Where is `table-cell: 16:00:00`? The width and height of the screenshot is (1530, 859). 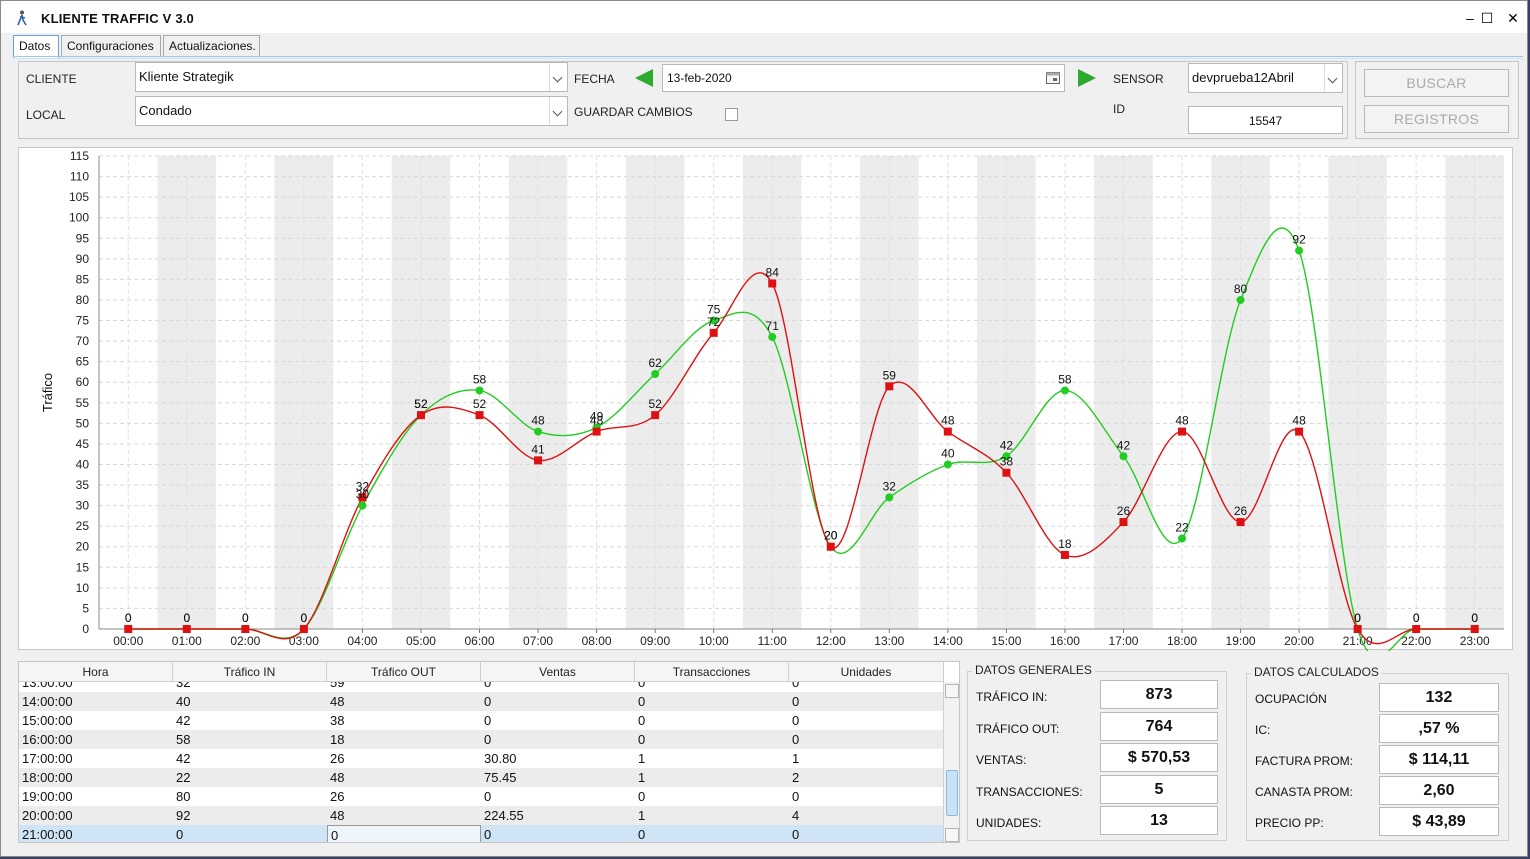 table-cell: 16:00:00 is located at coordinates (47, 739).